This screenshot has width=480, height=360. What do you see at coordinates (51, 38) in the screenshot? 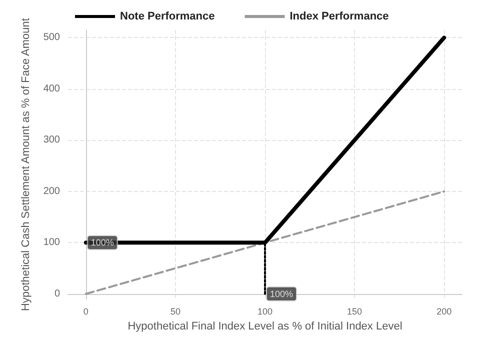
I see `y-tick-label: 500` at bounding box center [51, 38].